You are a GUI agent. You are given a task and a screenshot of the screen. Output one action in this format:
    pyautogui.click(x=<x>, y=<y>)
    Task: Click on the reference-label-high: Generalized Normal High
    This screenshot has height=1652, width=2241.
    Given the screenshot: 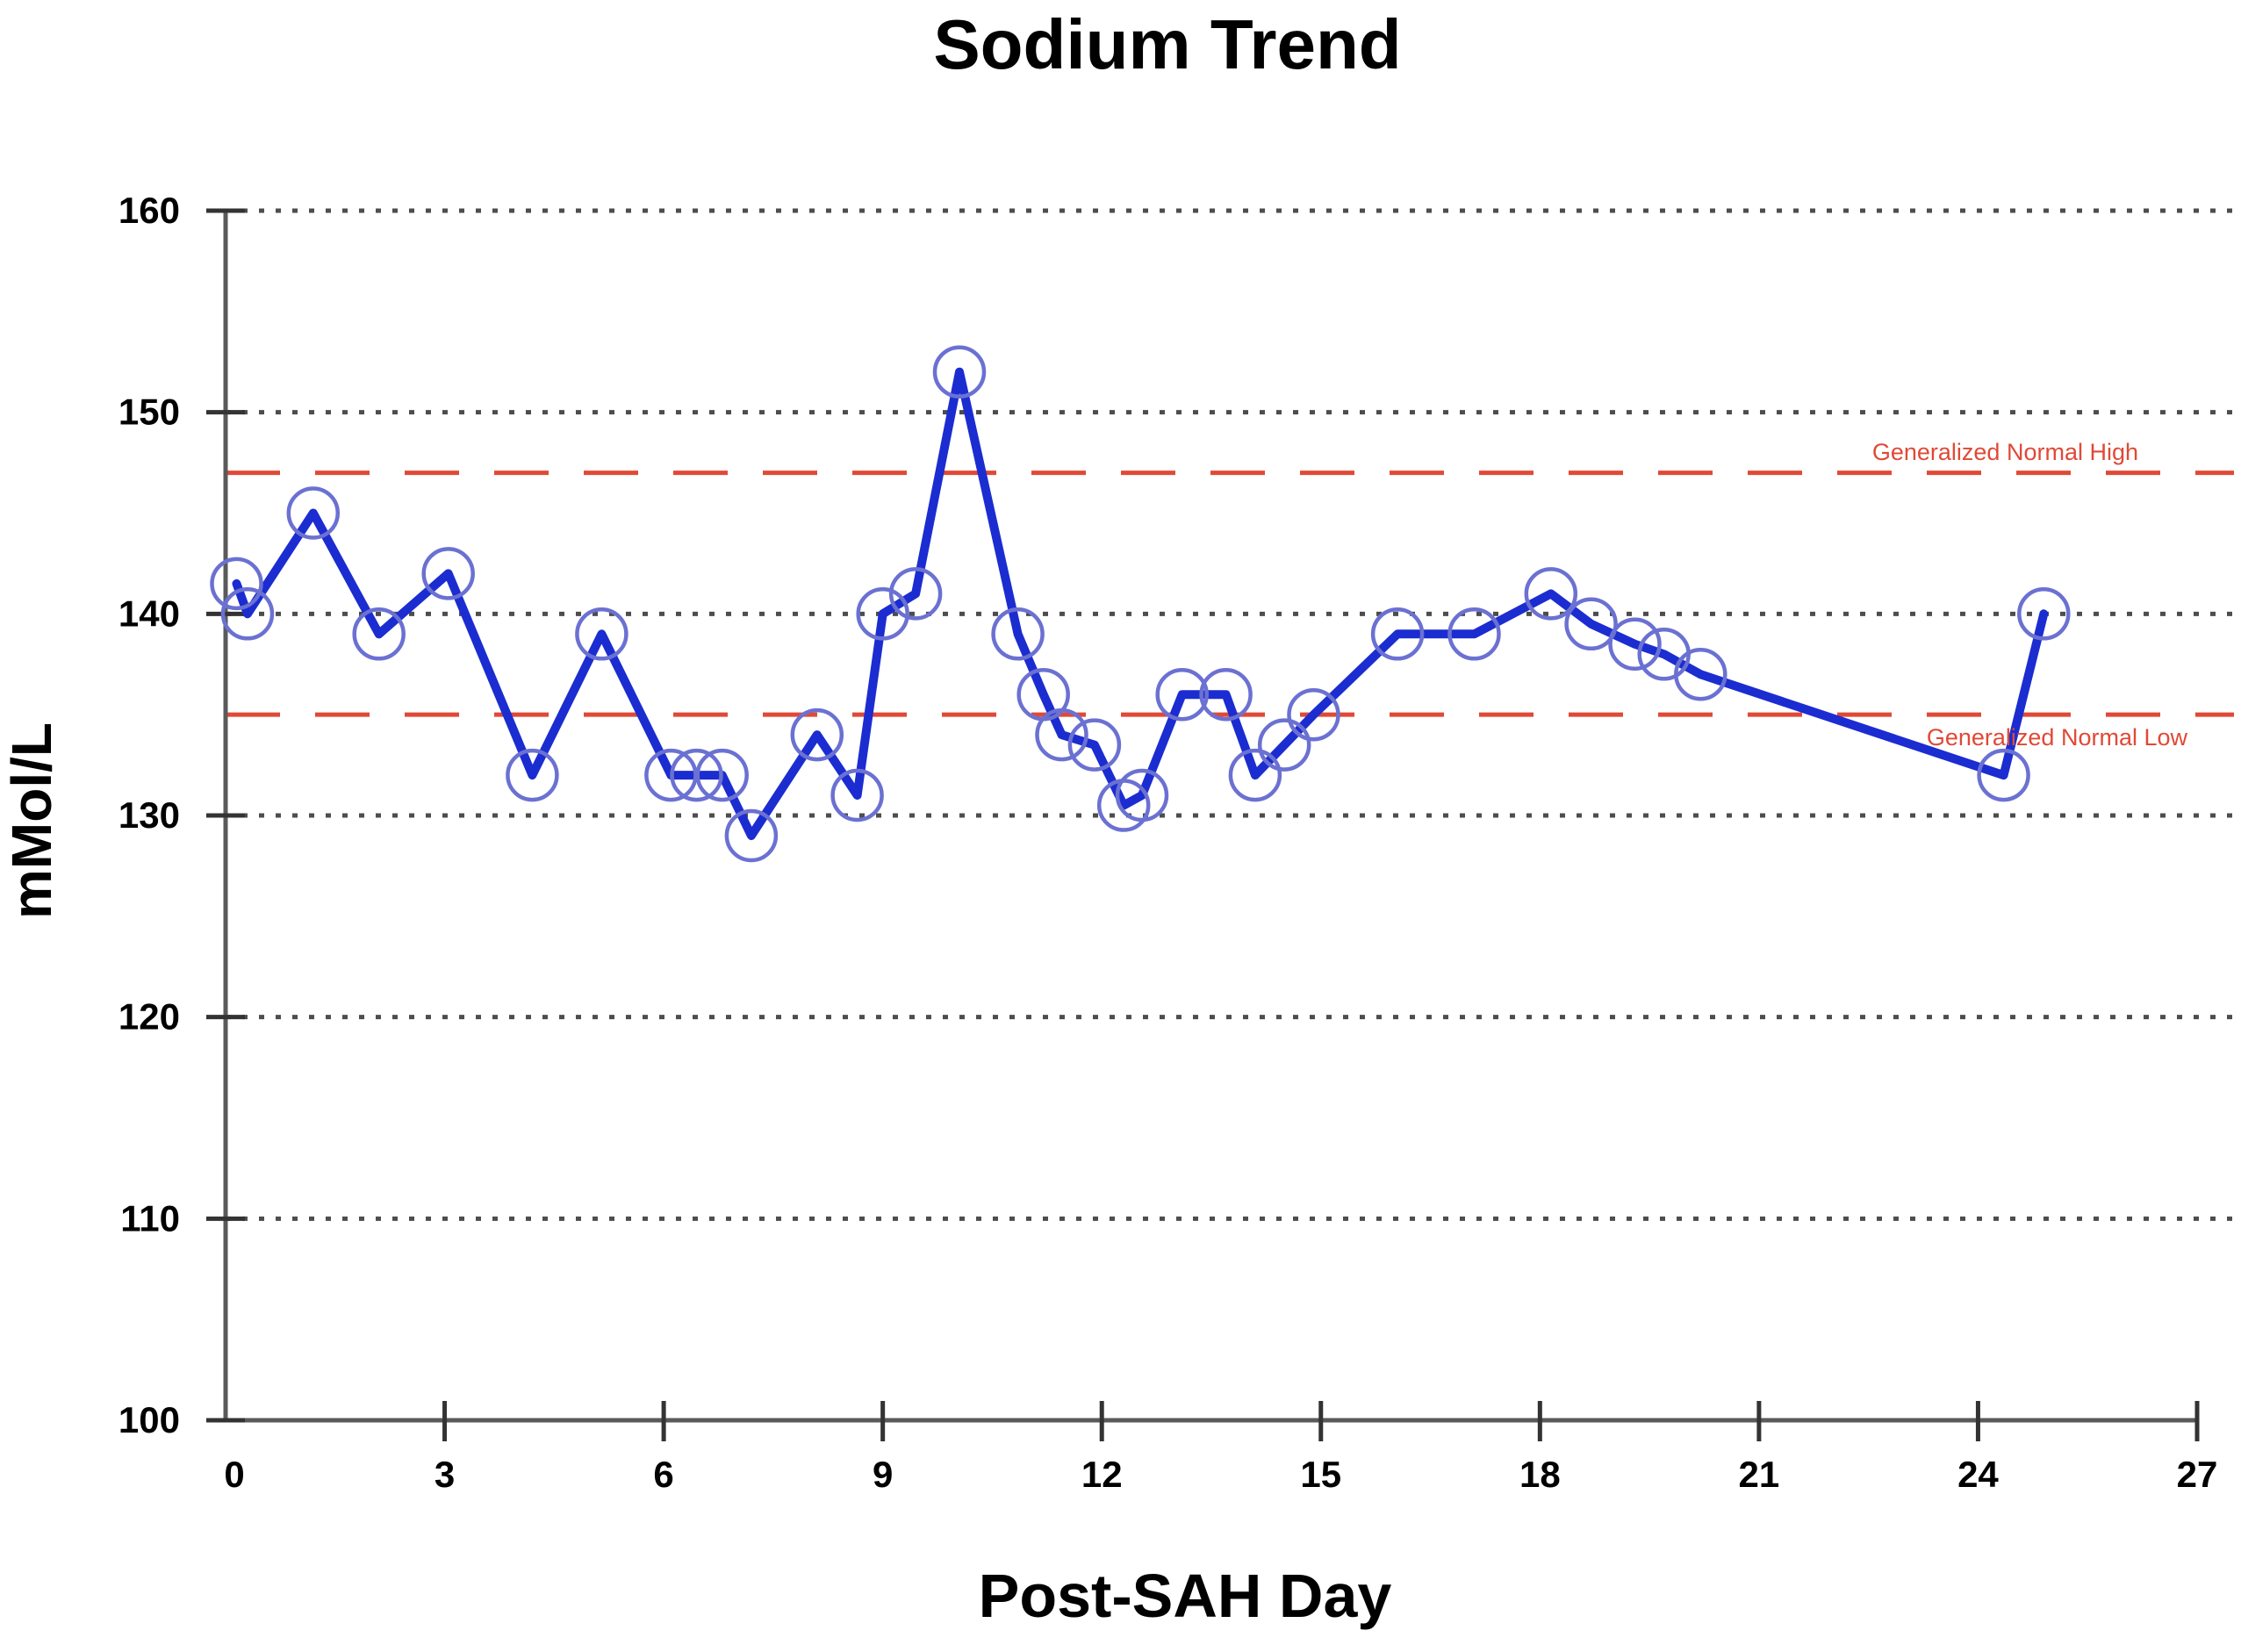 What is the action you would take?
    pyautogui.click(x=2005, y=452)
    